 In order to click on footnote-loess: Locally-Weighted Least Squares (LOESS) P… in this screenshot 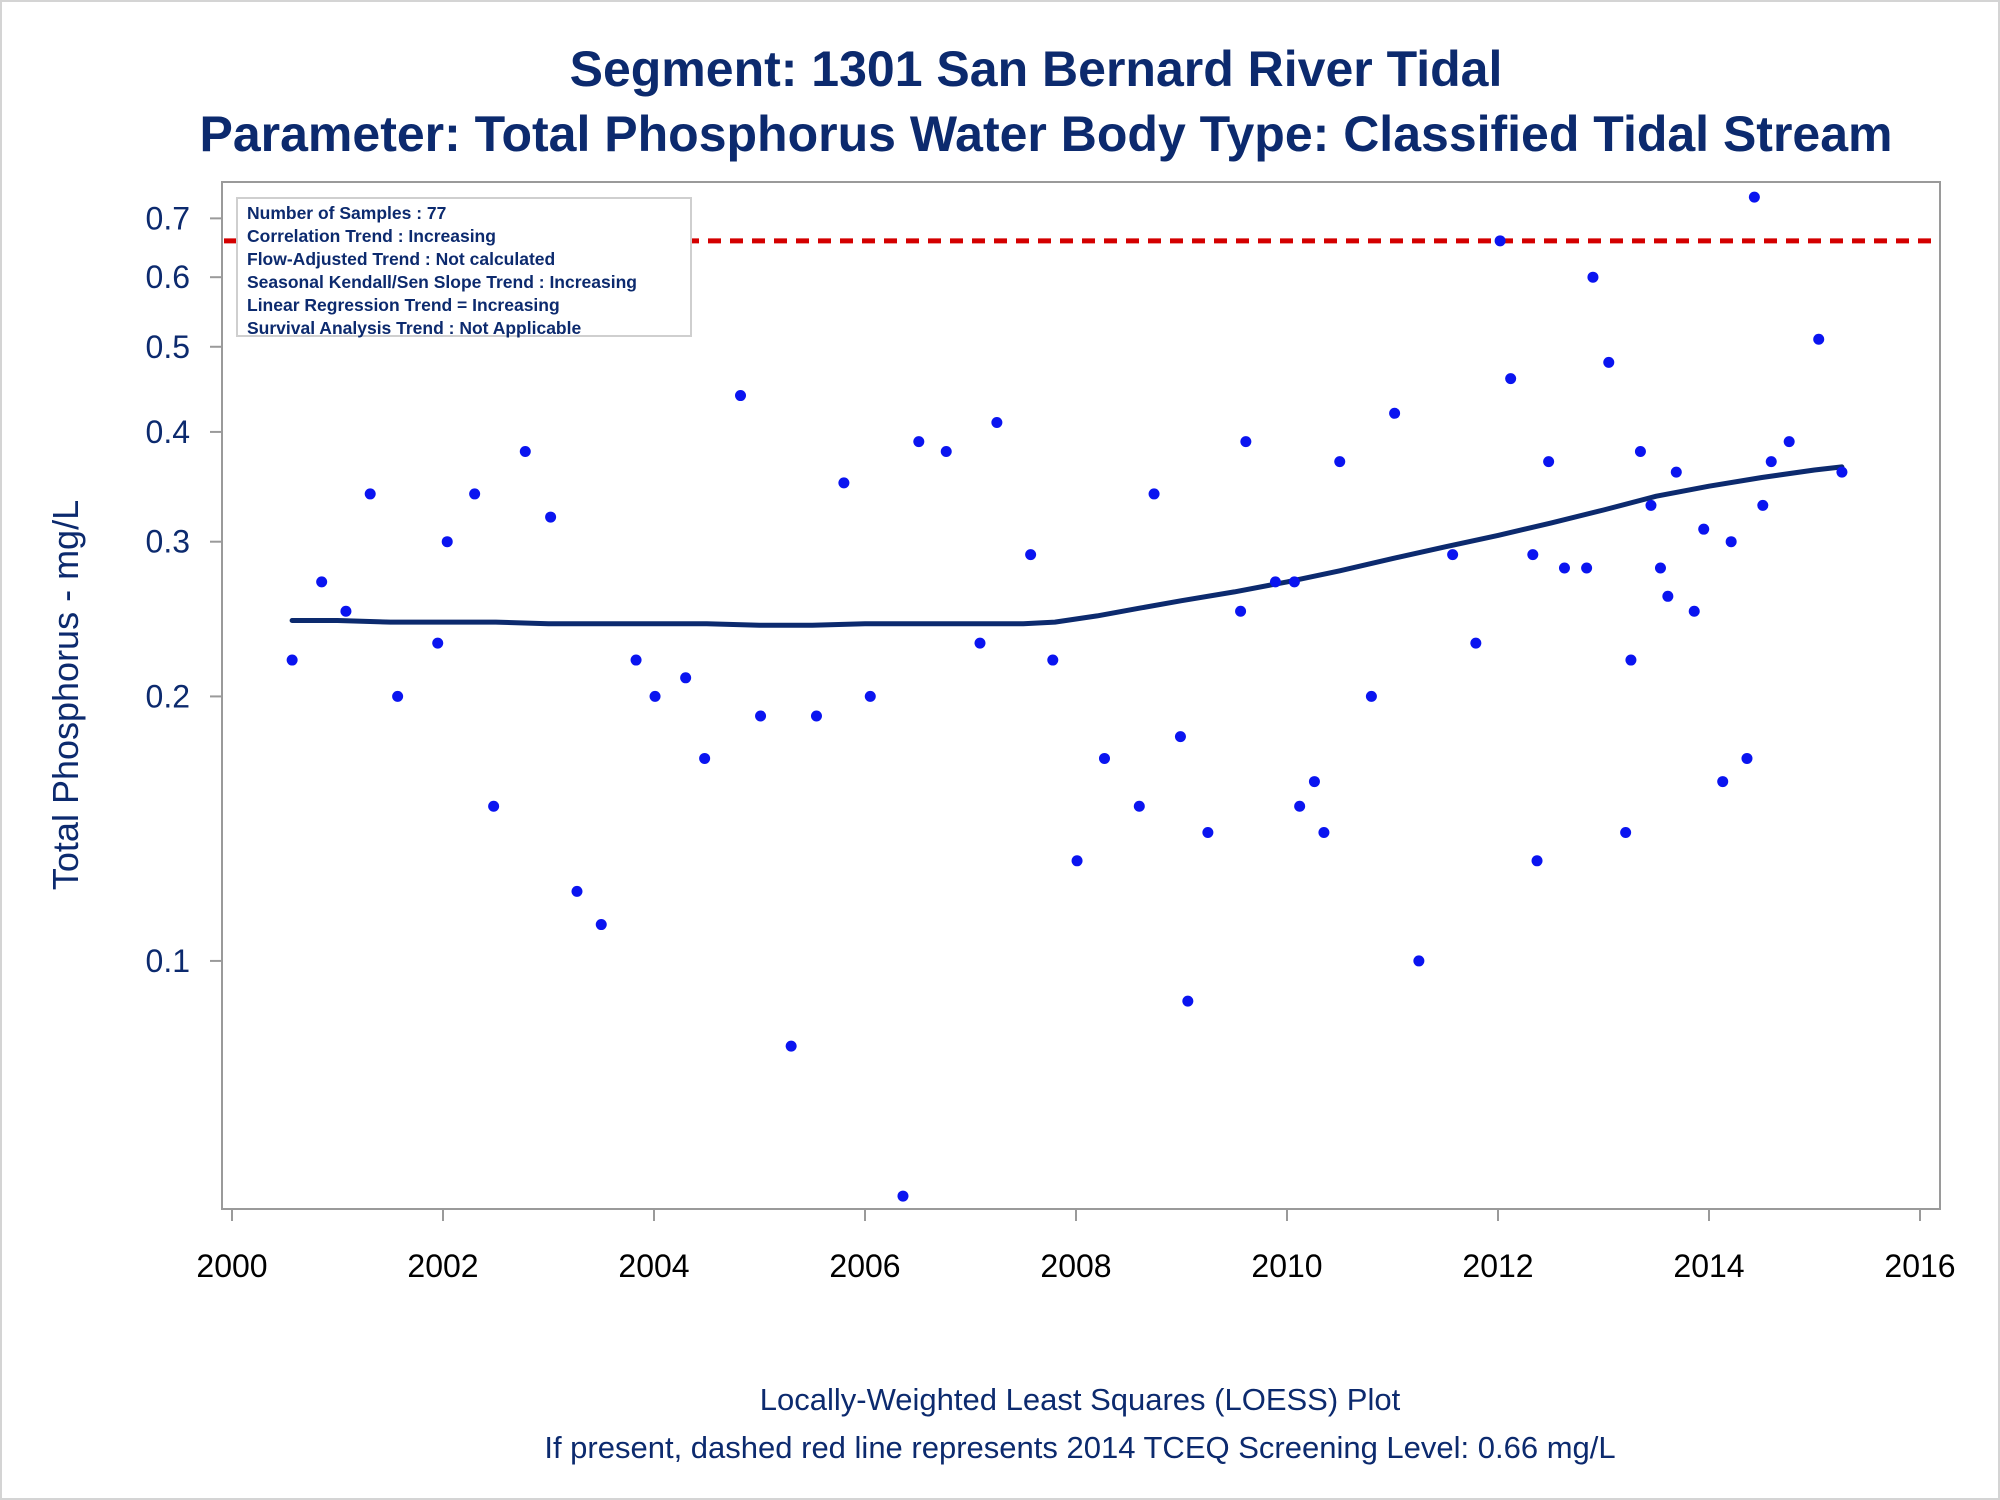, I will do `click(1080, 1399)`.